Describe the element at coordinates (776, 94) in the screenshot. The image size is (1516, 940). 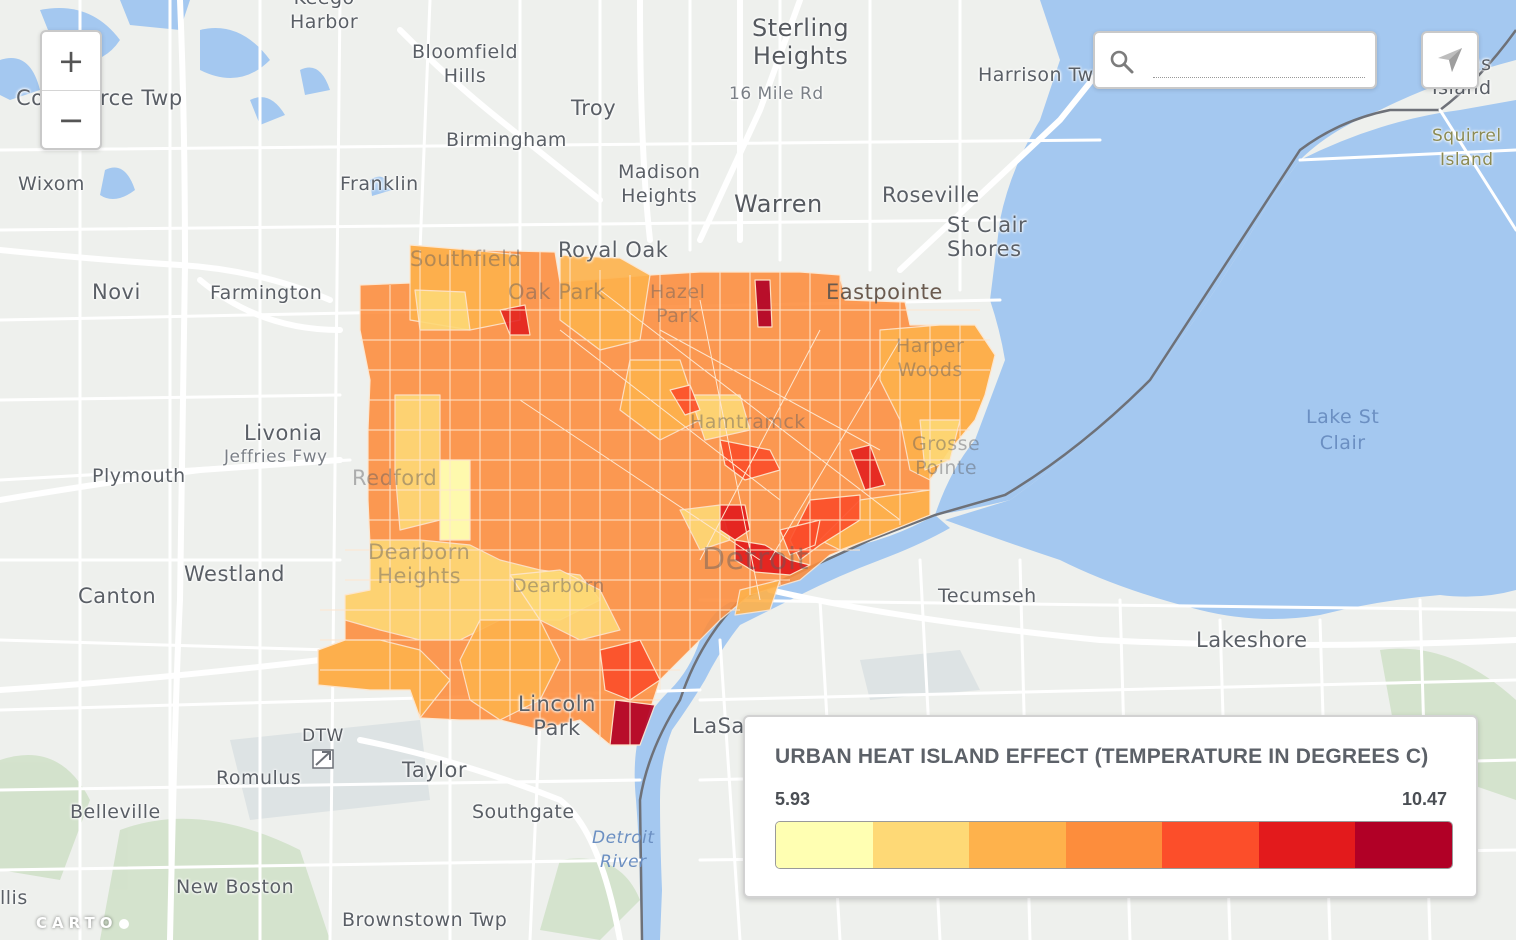
I see `label-16-mile-rd: 16 Mile Rd` at that location.